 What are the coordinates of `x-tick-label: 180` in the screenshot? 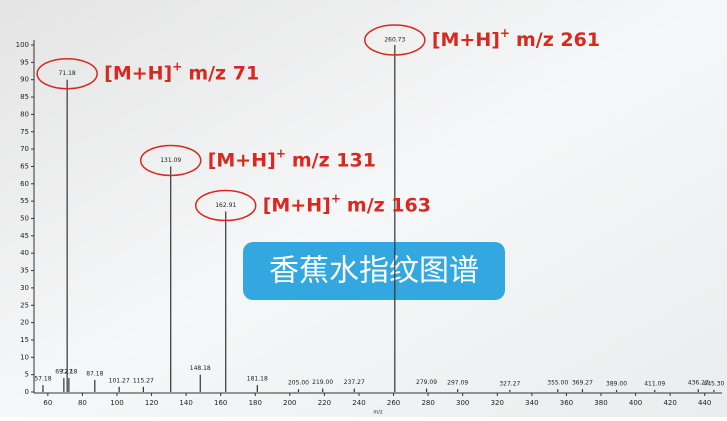 It's located at (255, 403).